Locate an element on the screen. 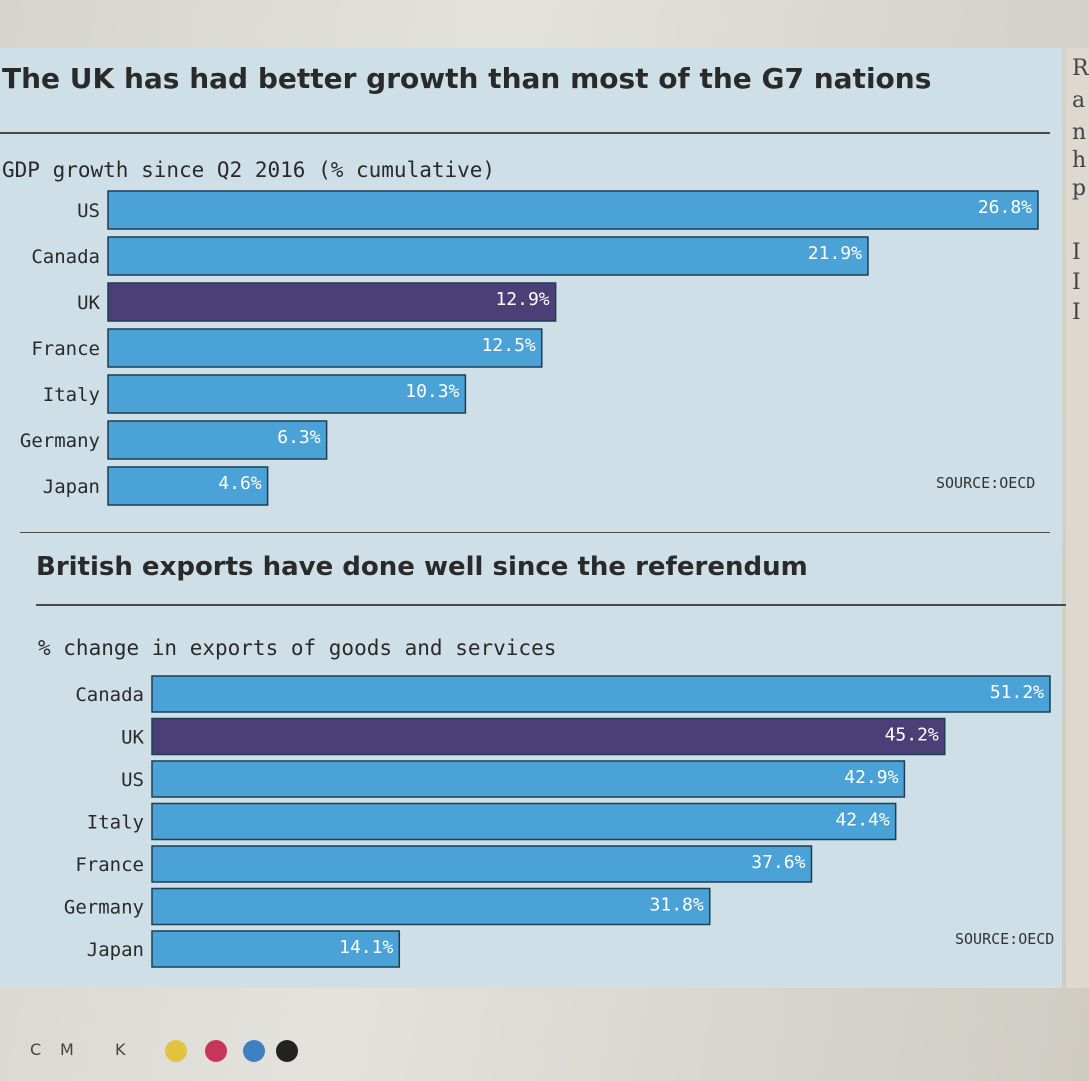 Image resolution: width=1089 pixels, height=1081 pixels. value-label: 51.2% is located at coordinates (1017, 692).